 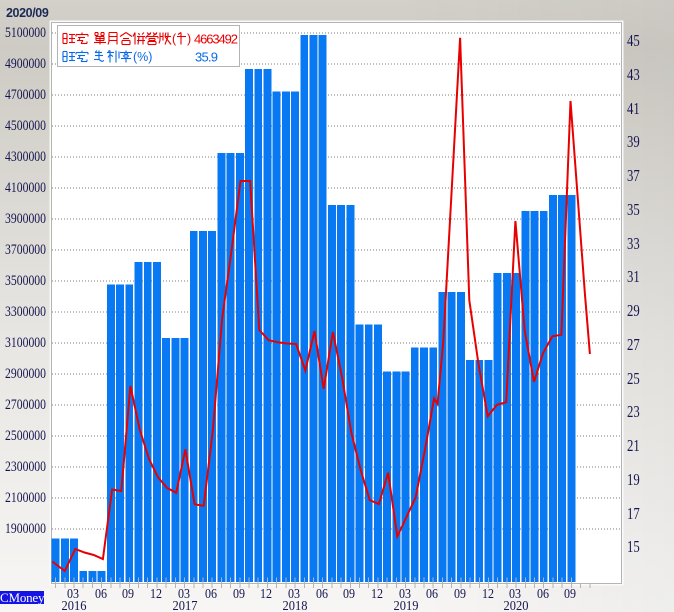 What do you see at coordinates (206, 57) in the screenshot?
I see `svg-text: 35.9` at bounding box center [206, 57].